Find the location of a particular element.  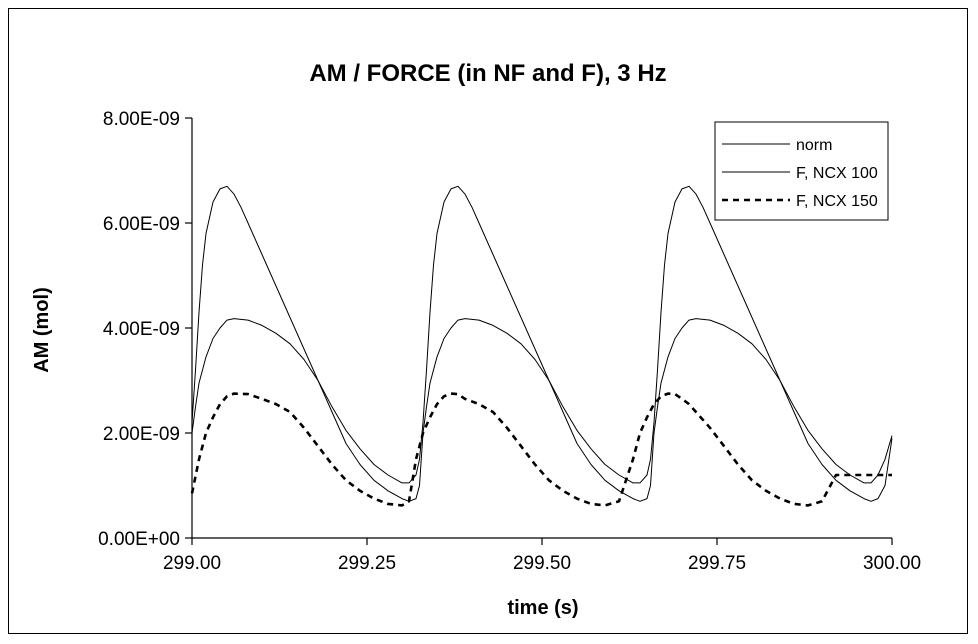

legend-entry-label: norm is located at coordinates (814, 145).